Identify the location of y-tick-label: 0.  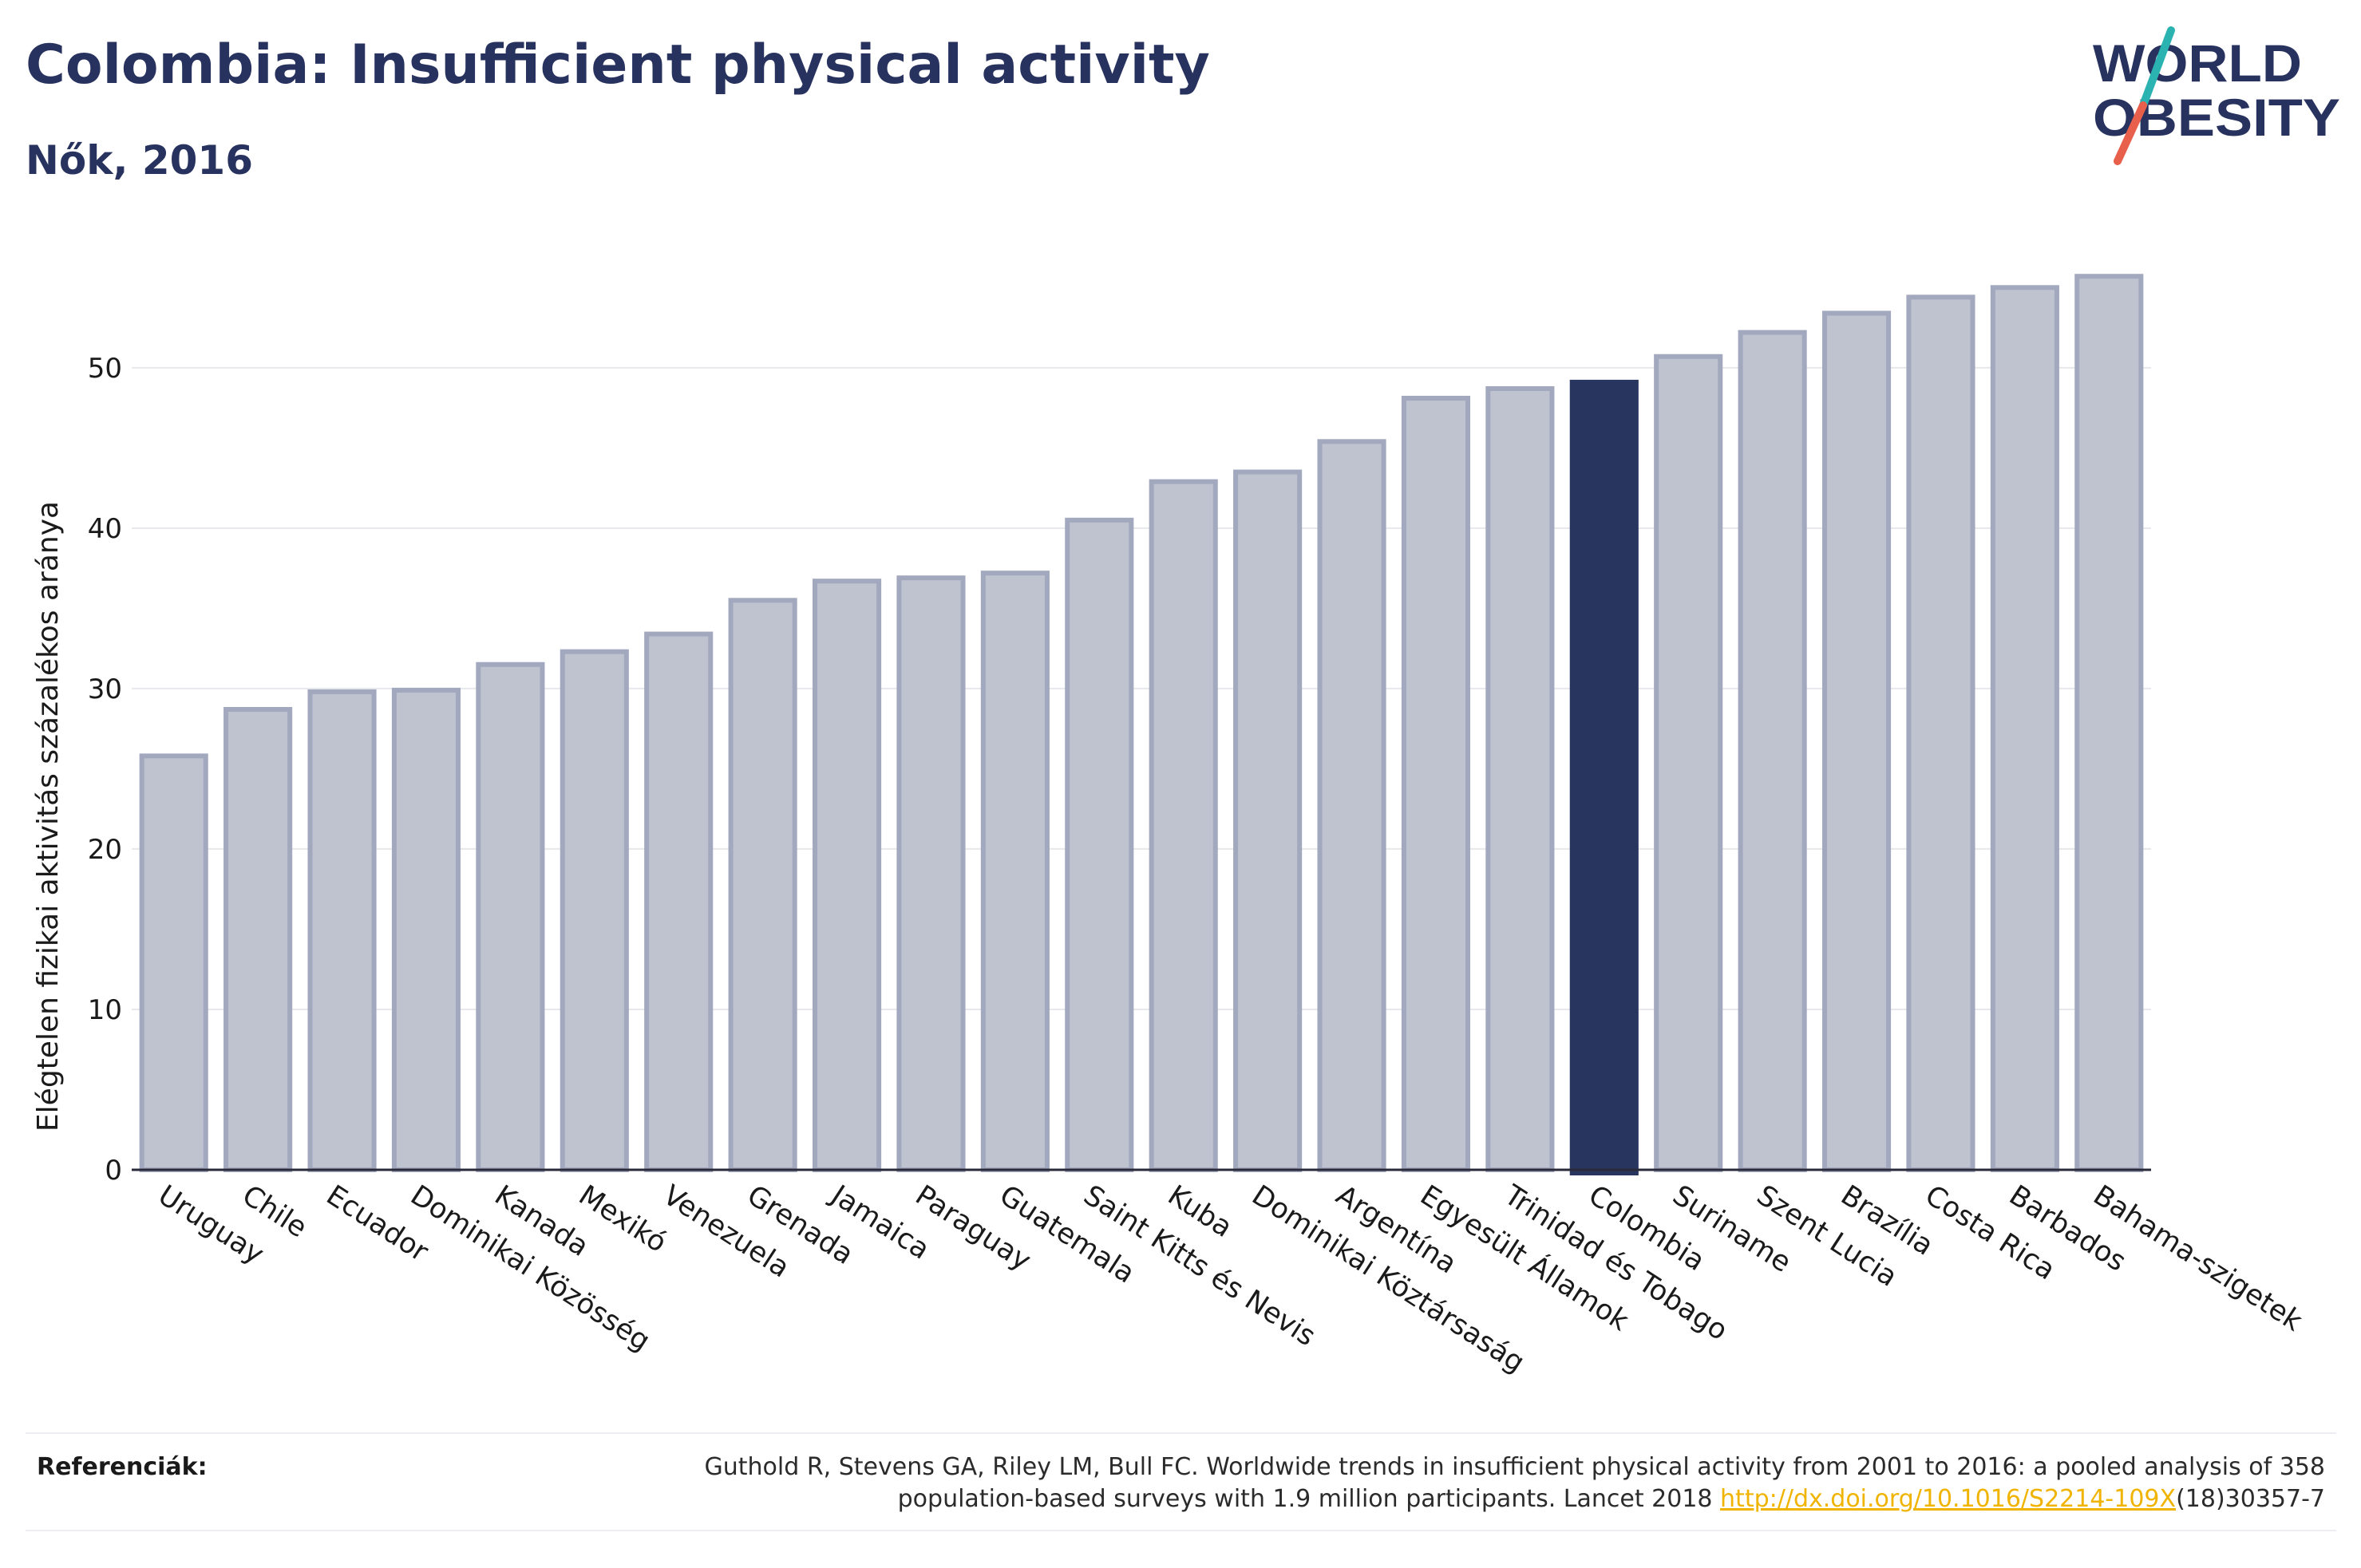
(113, 1171).